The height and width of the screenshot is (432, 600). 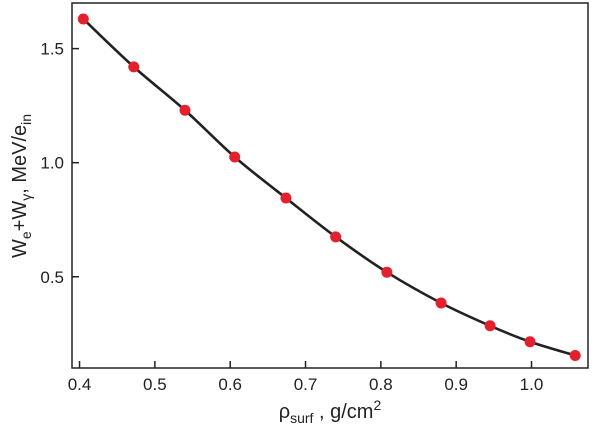 I want to click on x-axis-title-sub: surf, so click(x=301, y=418).